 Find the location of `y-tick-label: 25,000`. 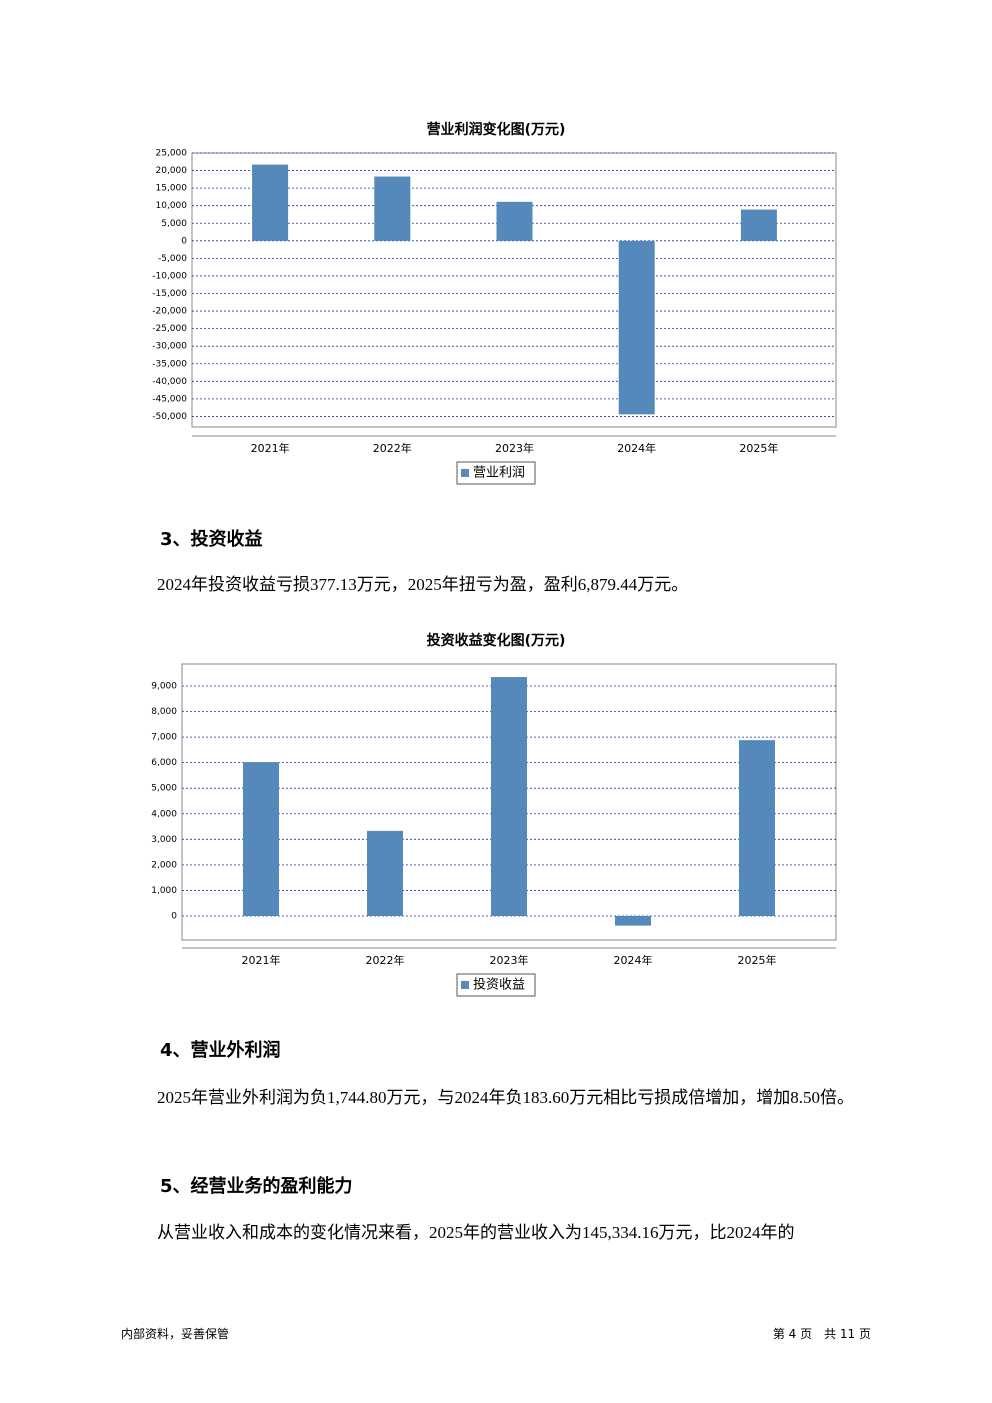

y-tick-label: 25,000 is located at coordinates (172, 154).